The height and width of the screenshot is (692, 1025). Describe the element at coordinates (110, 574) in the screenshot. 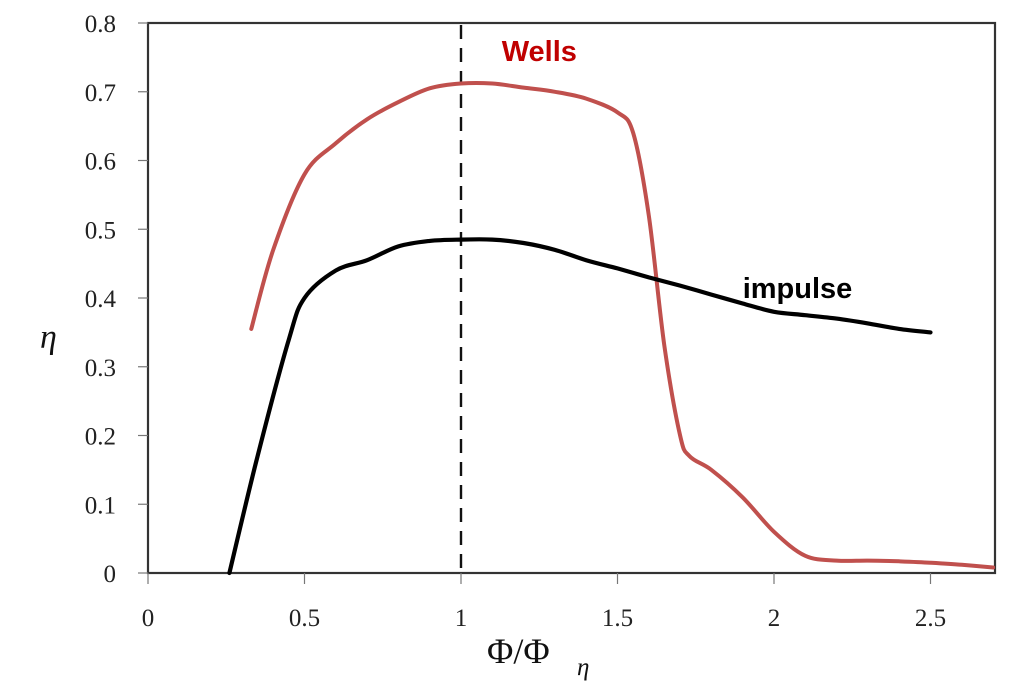

I see `y-tick-label: 0` at that location.